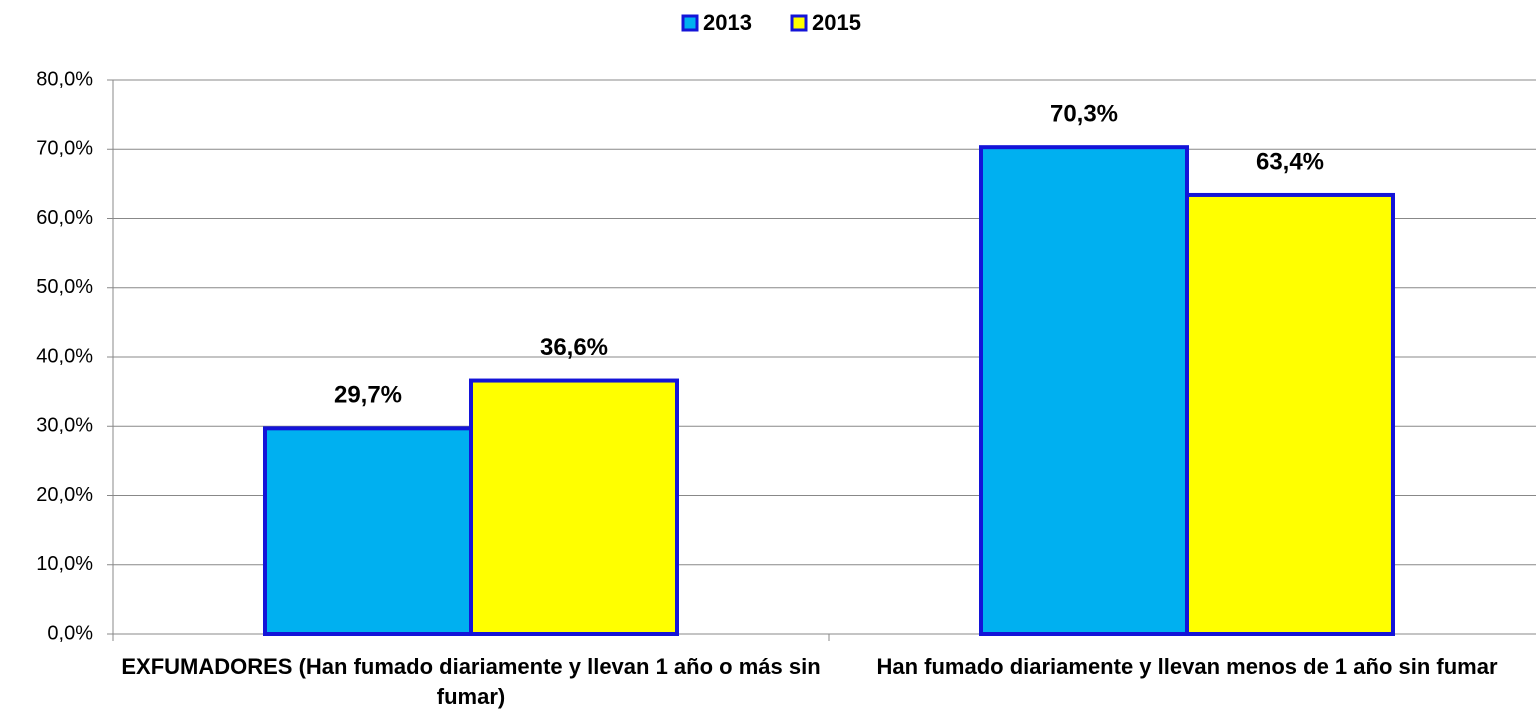  I want to click on data-label: 29,7%, so click(368, 395).